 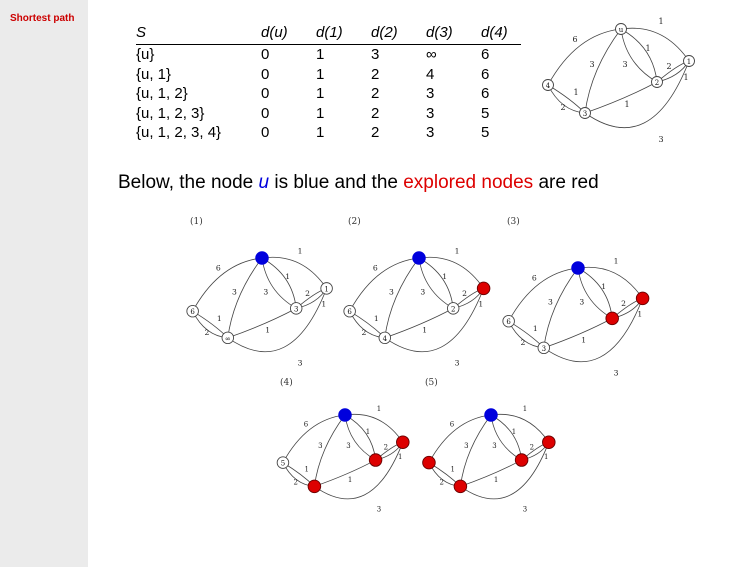 What do you see at coordinates (566, 182) in the screenshot?
I see `subtitle-text: are red` at bounding box center [566, 182].